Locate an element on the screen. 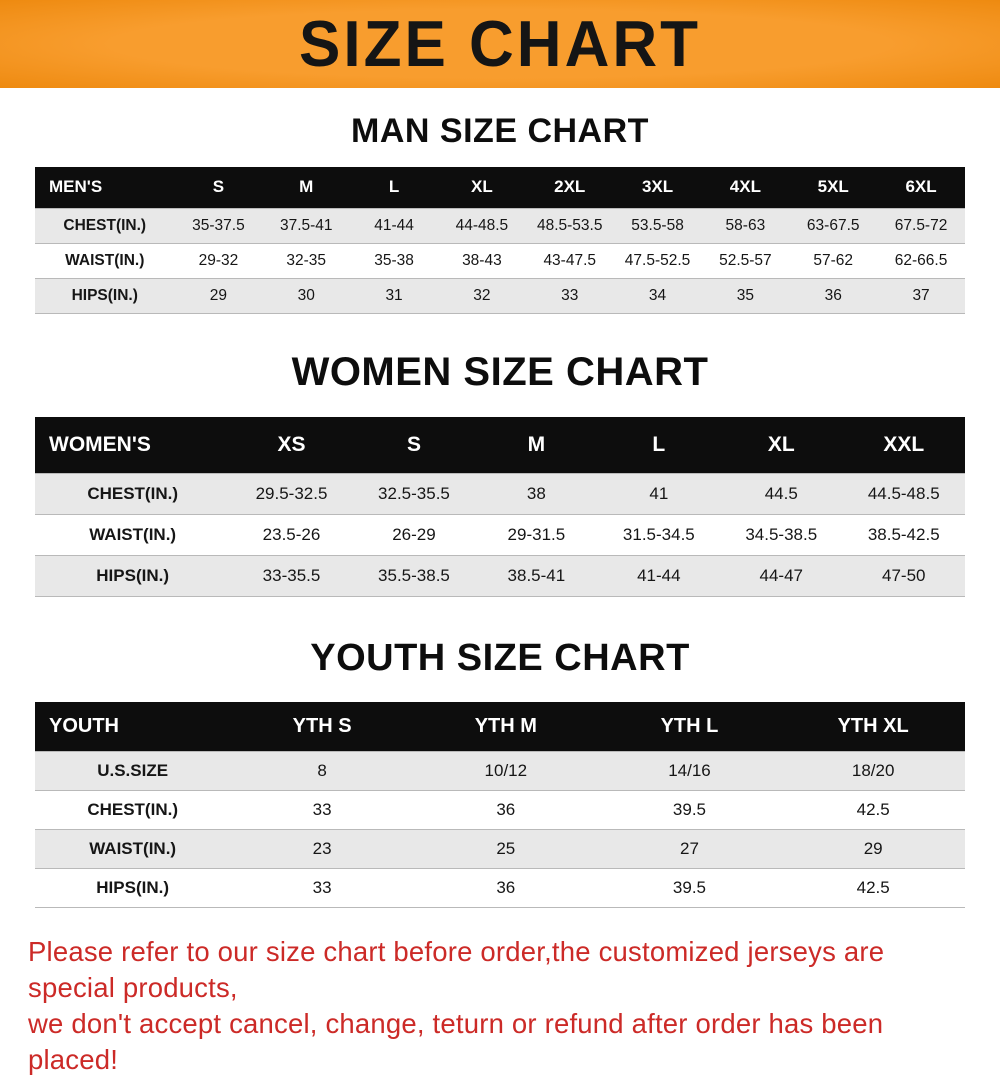 This screenshot has height=1079, width=1000. women-hips-in-value-xxl: 47-50 is located at coordinates (903, 576).